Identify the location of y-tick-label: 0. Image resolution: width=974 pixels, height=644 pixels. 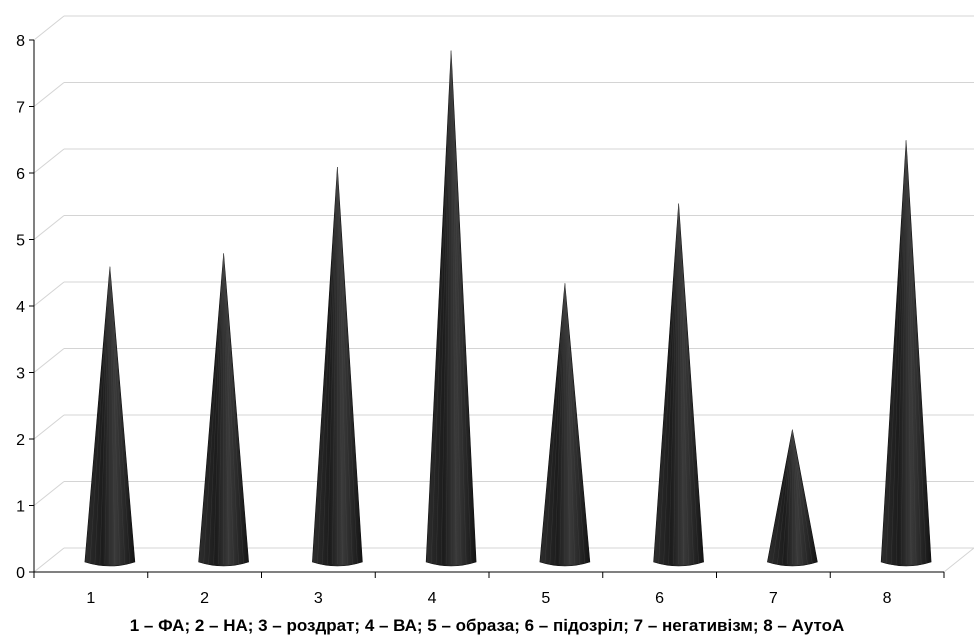
(20, 573).